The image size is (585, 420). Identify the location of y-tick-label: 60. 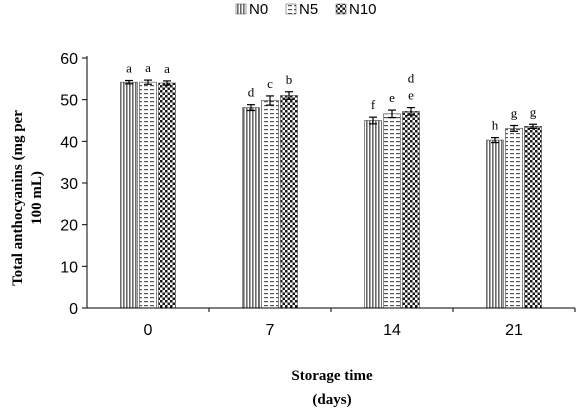
(69, 59).